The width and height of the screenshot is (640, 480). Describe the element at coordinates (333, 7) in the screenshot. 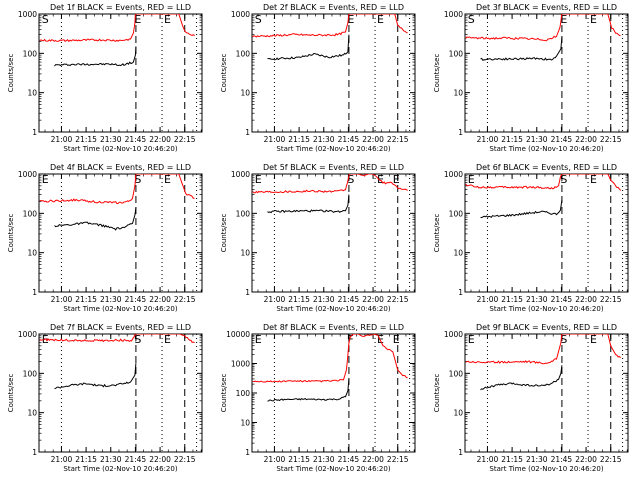

I see `panel-title: Det 2f BLACK = Events, RED = LLD` at that location.